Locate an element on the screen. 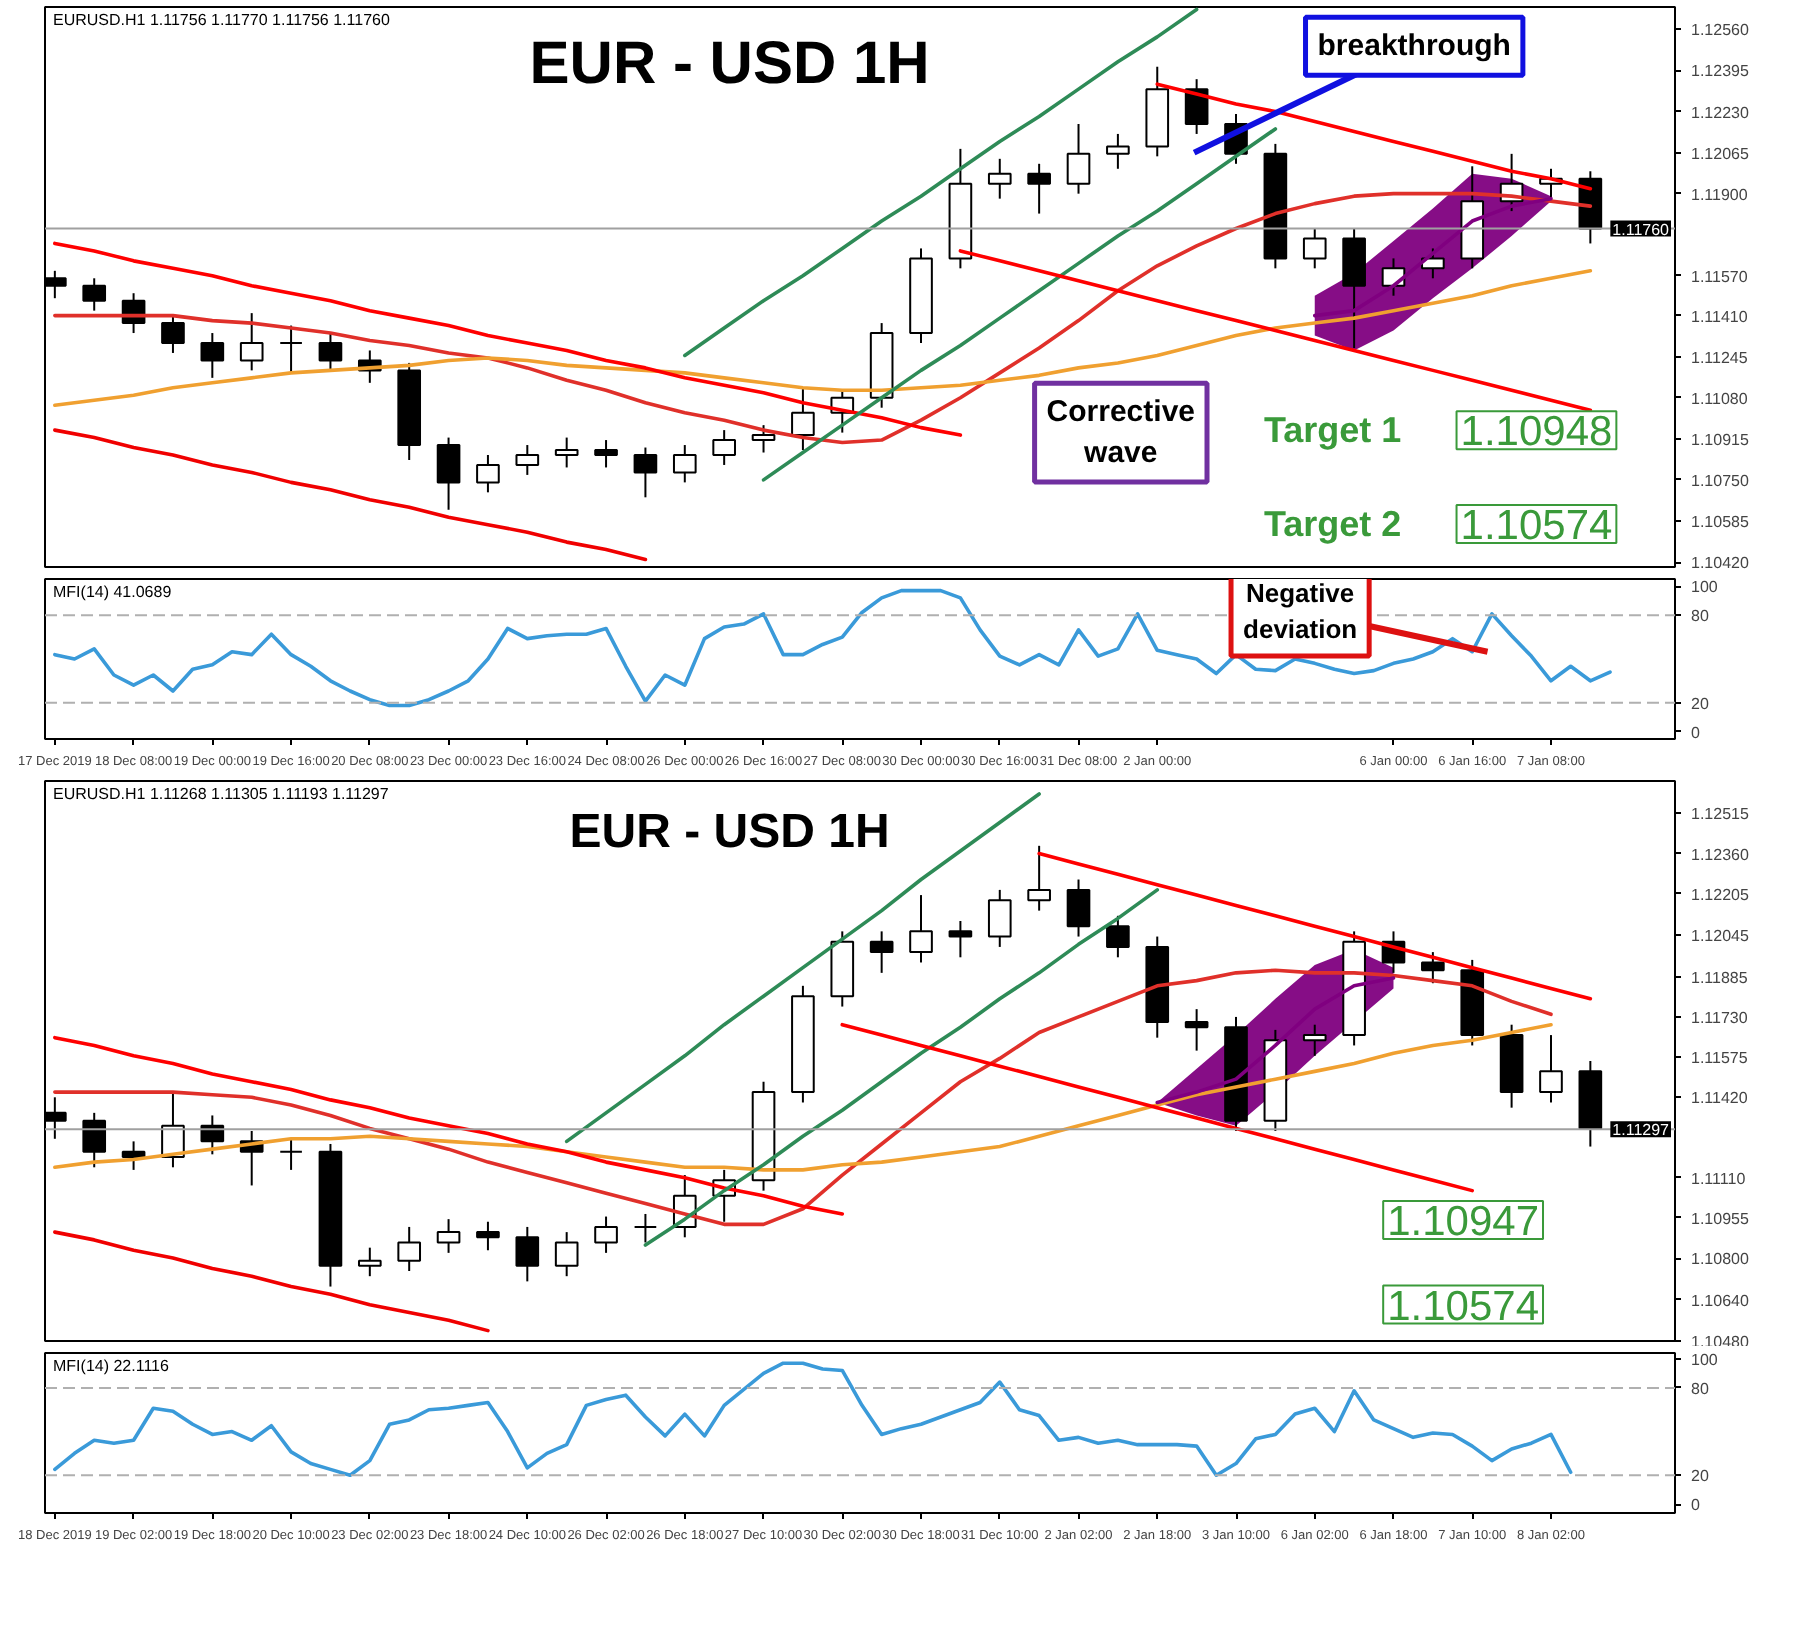 The width and height of the screenshot is (1800, 1642). chart-subtitle: MFI(14) 41.0689 is located at coordinates (113, 592).